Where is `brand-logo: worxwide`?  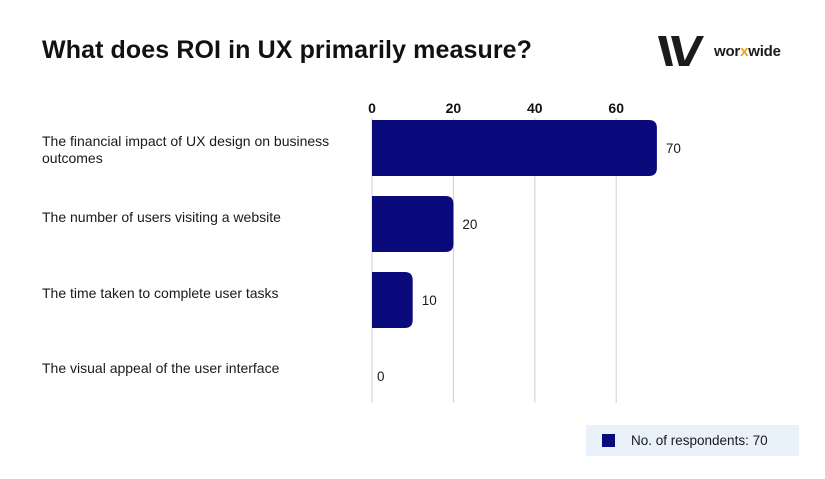
brand-logo: worxwide is located at coordinates (719, 51).